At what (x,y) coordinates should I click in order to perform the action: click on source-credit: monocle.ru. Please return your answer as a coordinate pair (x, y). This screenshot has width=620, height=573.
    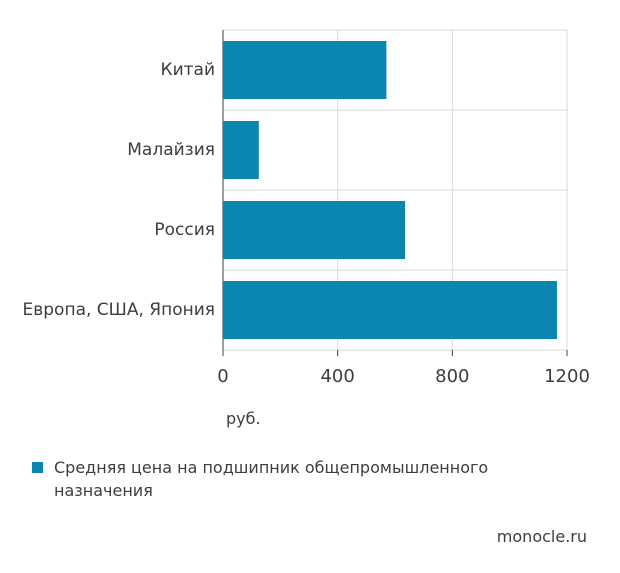
    Looking at the image, I should click on (541, 536).